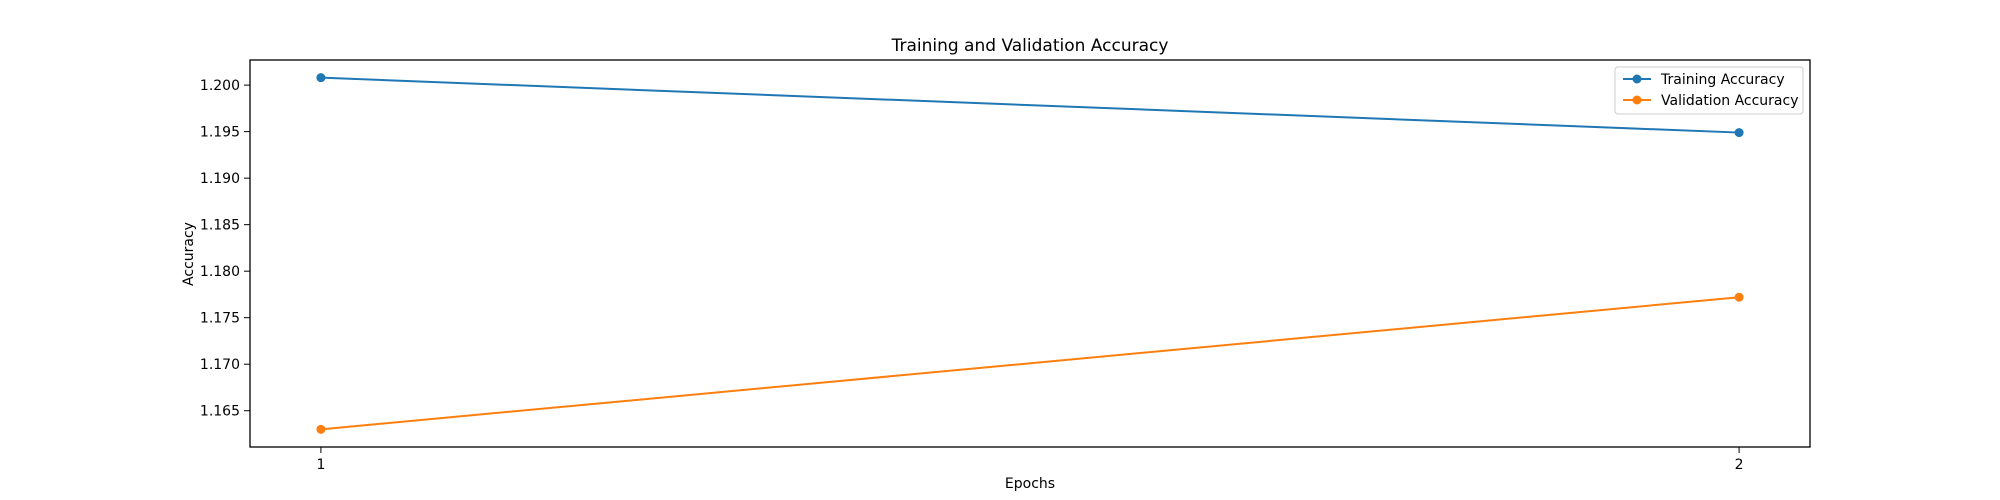 This screenshot has width=2000, height=500. I want to click on y-tick-label: 1.170, so click(220, 365).